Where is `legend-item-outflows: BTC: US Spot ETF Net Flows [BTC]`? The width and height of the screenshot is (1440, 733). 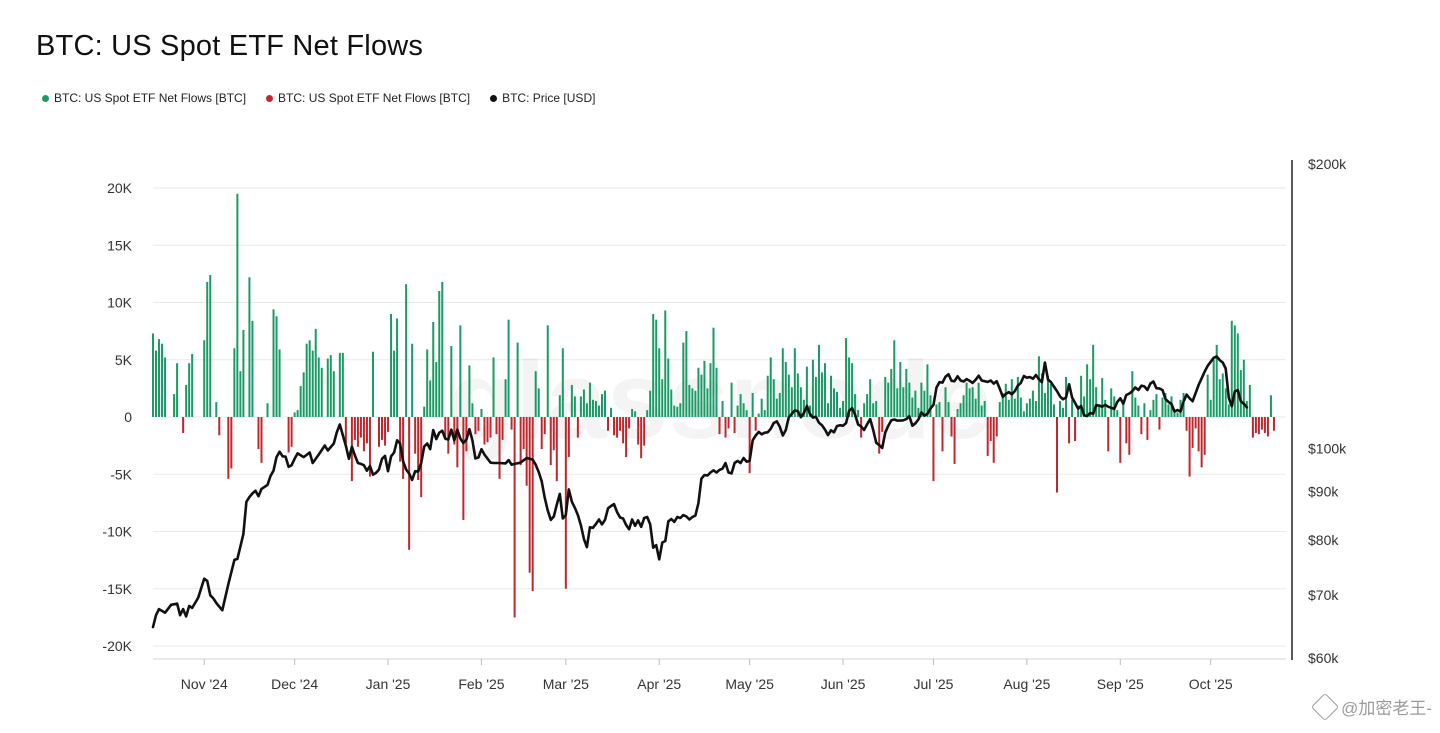
legend-item-outflows: BTC: US Spot ETF Net Flows [BTC] is located at coordinates (368, 98).